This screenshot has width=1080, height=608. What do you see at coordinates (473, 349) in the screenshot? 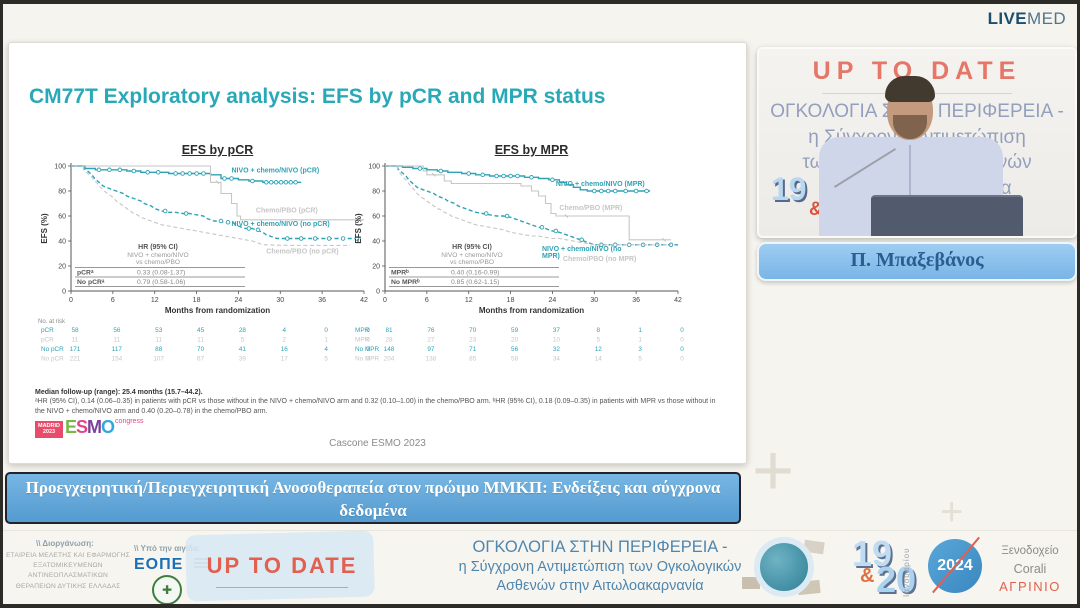
I see `svg-text: 71` at bounding box center [473, 349].